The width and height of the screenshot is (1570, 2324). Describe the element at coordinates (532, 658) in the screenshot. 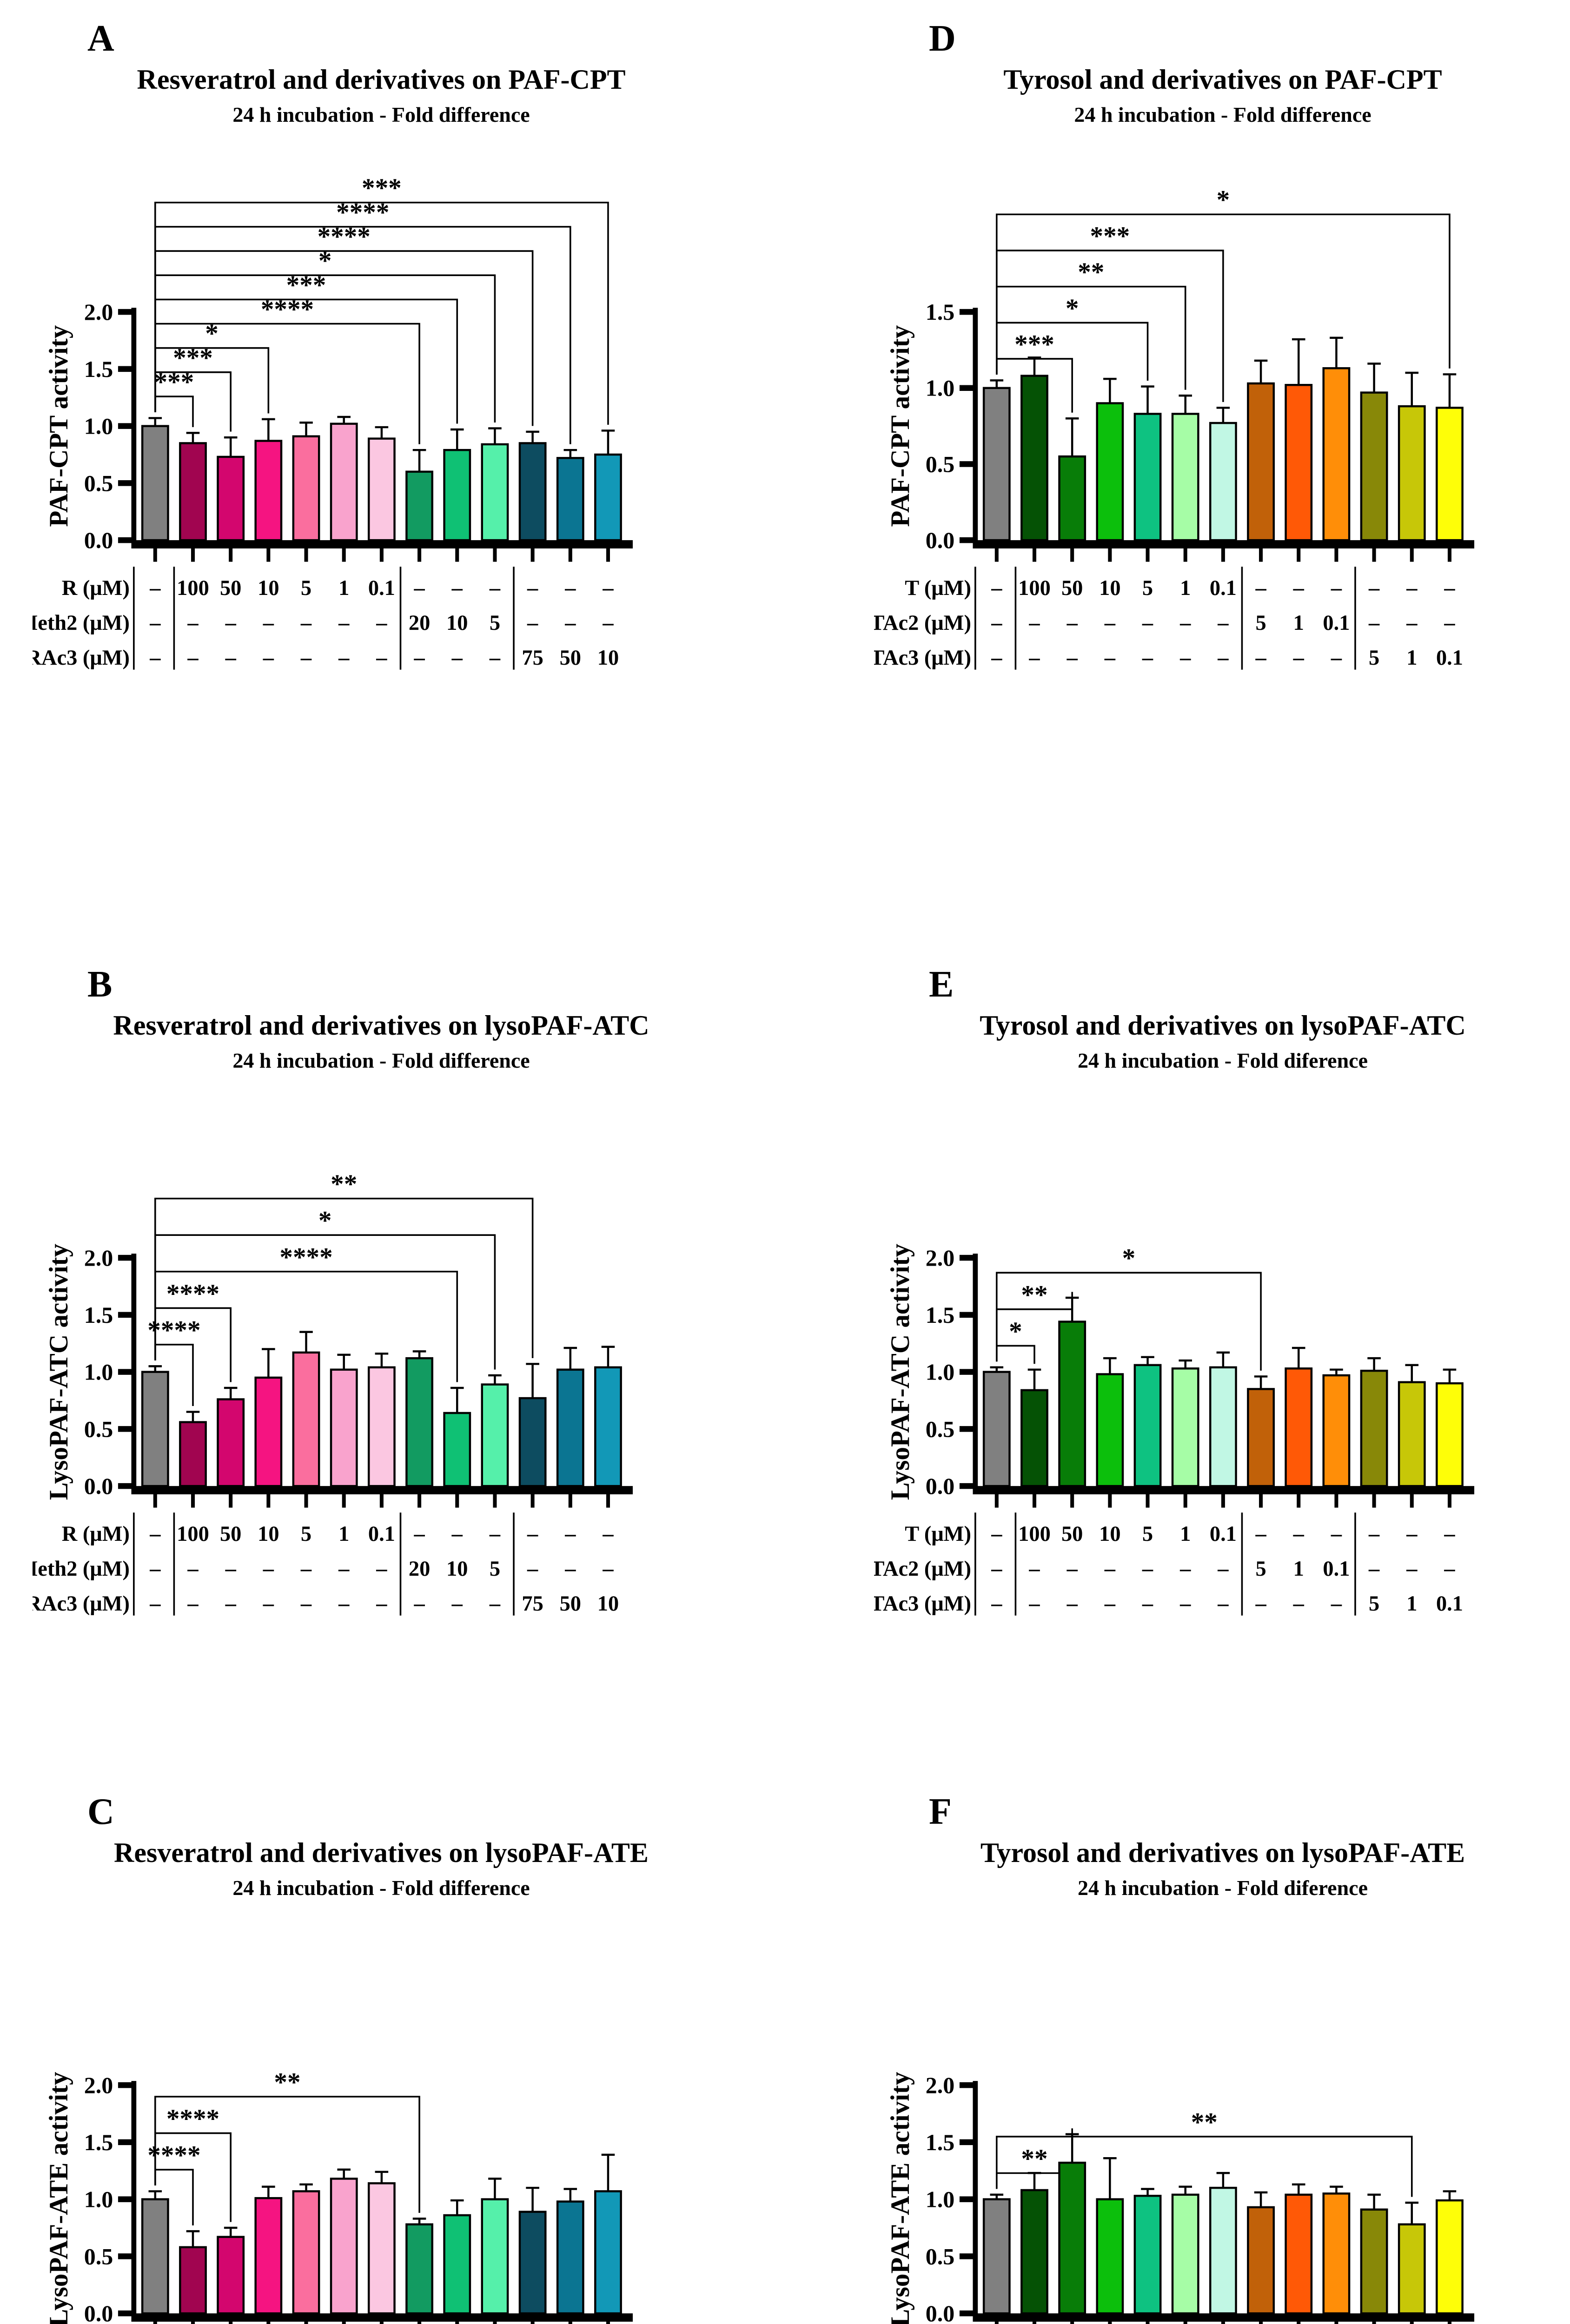

I see `dose-cell: 75` at that location.